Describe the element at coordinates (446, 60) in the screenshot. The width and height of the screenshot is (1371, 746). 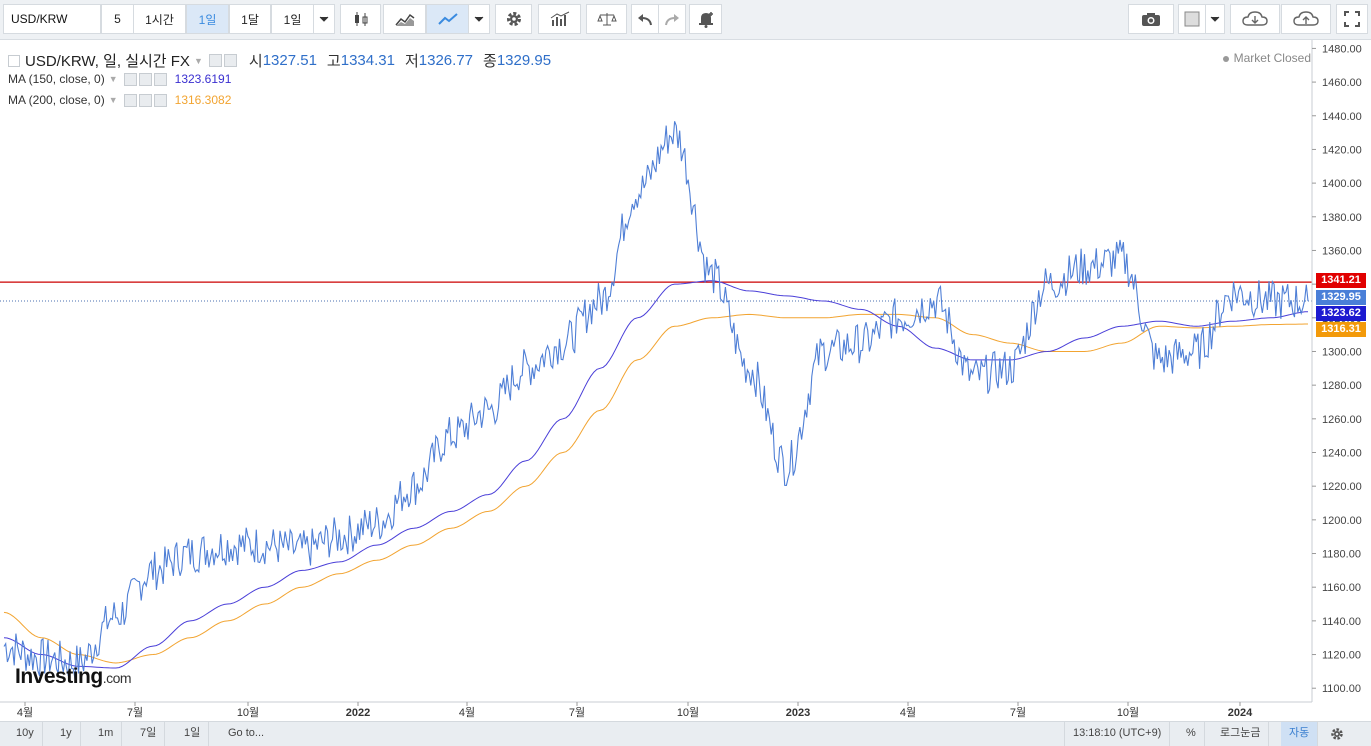
I see `low-value: 1326.77` at that location.